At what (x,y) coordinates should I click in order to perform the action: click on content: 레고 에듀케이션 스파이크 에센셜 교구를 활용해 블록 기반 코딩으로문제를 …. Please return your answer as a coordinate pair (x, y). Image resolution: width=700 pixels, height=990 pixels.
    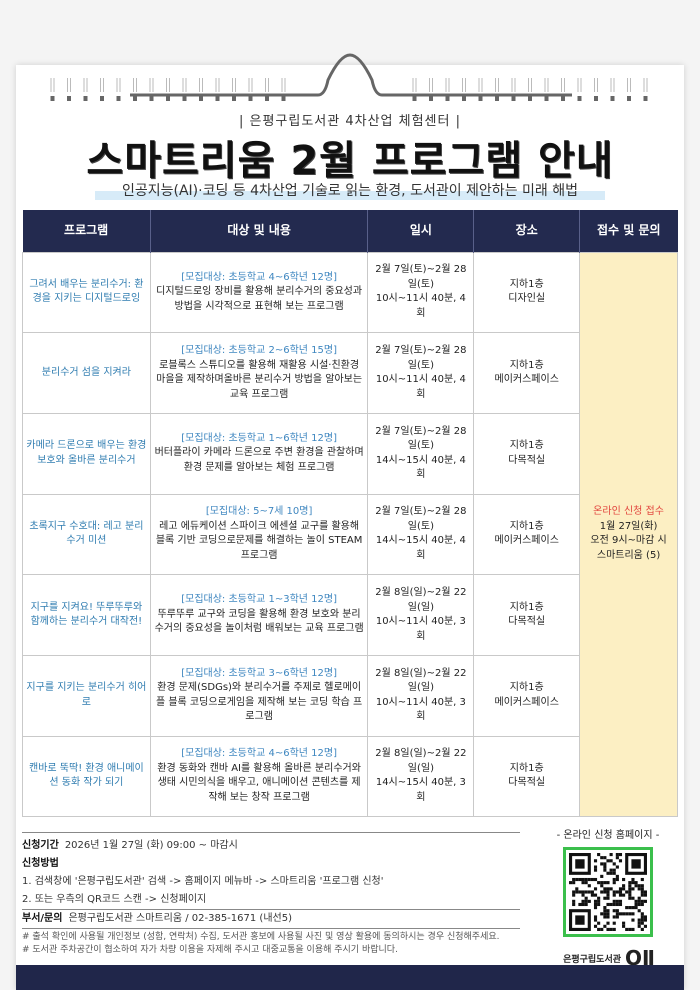
    Looking at the image, I should click on (259, 540).